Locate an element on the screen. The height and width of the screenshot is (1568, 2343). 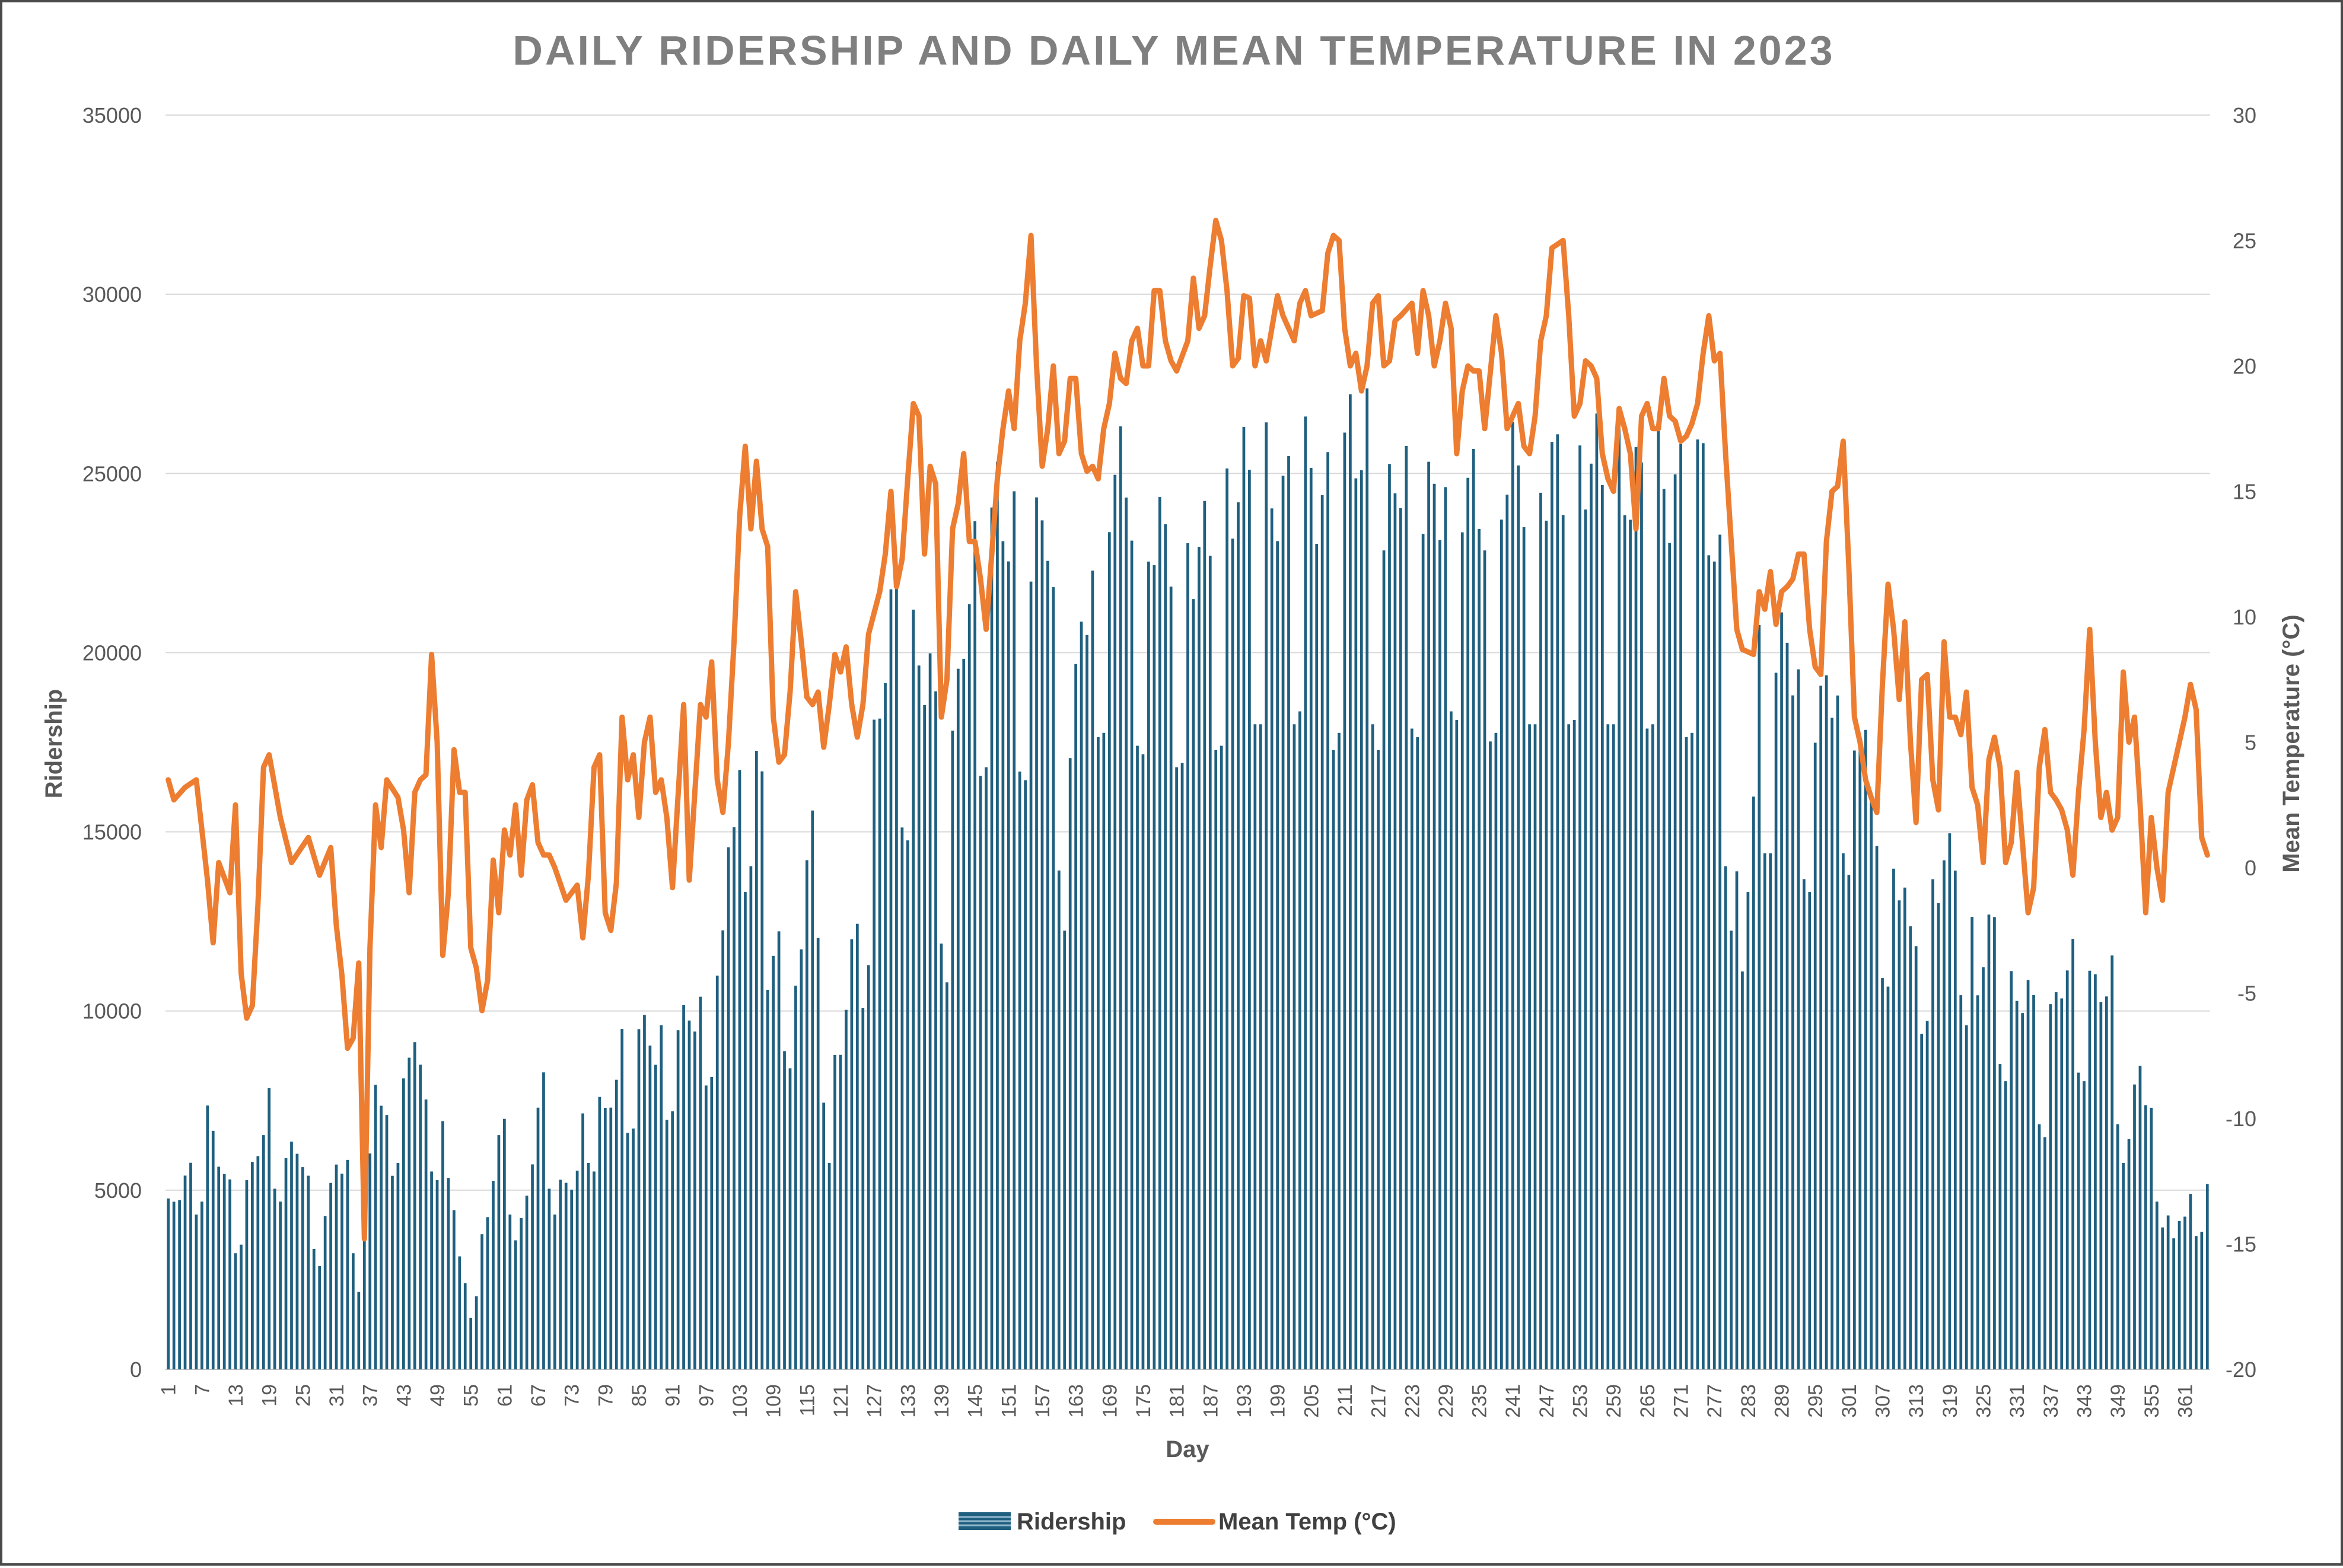
x-tick-label: 253 is located at coordinates (1581, 1401).